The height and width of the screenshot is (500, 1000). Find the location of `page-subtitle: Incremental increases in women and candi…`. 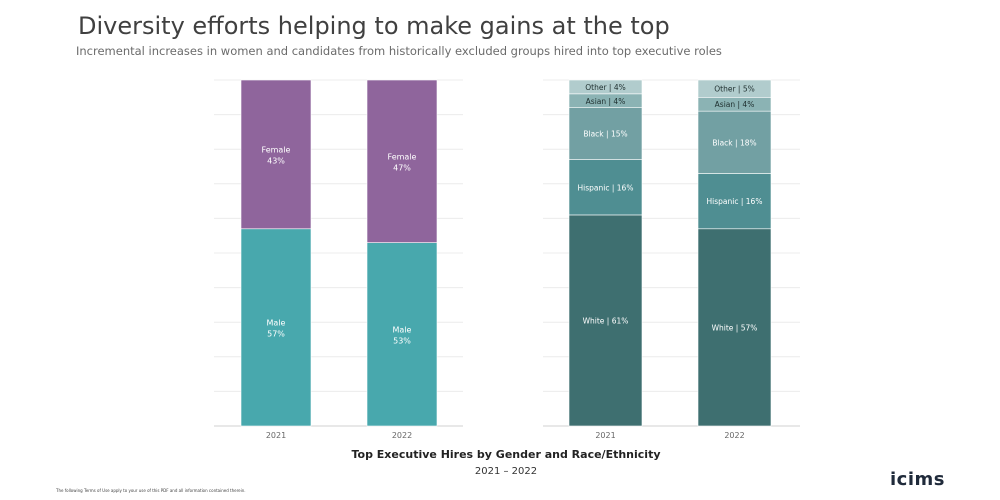

page-subtitle: Incremental increases in women and candi… is located at coordinates (399, 51).